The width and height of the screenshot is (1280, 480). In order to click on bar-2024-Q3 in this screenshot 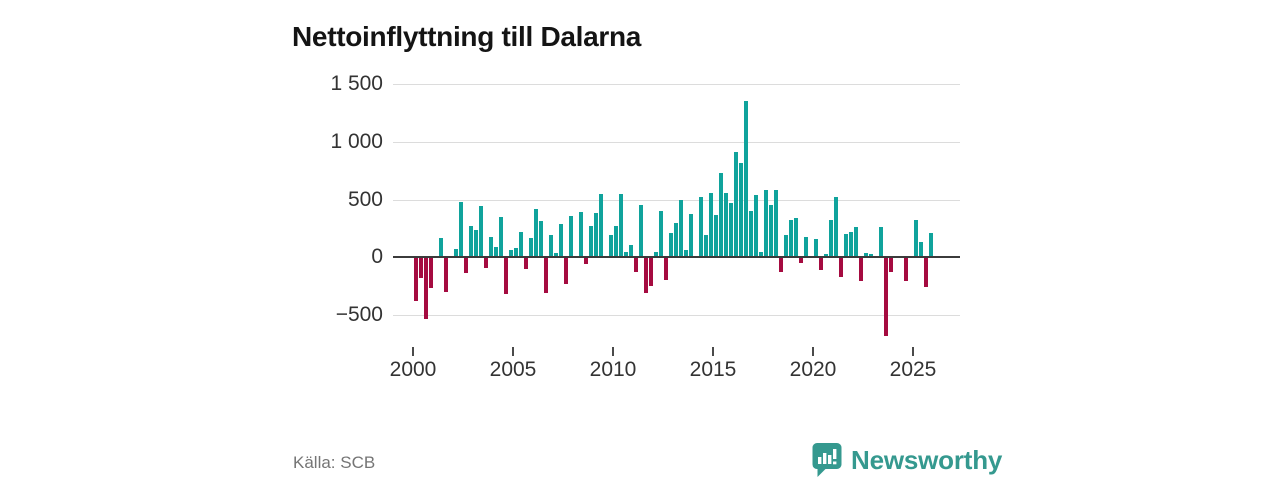, I will do `click(905, 269)`.